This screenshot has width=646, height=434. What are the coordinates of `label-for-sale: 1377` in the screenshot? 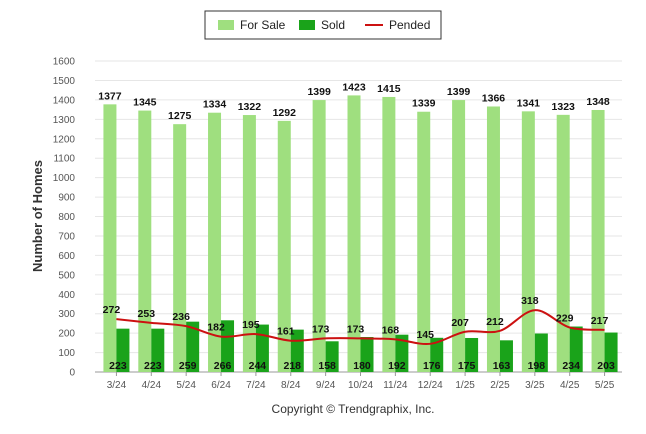 It's located at (110, 96).